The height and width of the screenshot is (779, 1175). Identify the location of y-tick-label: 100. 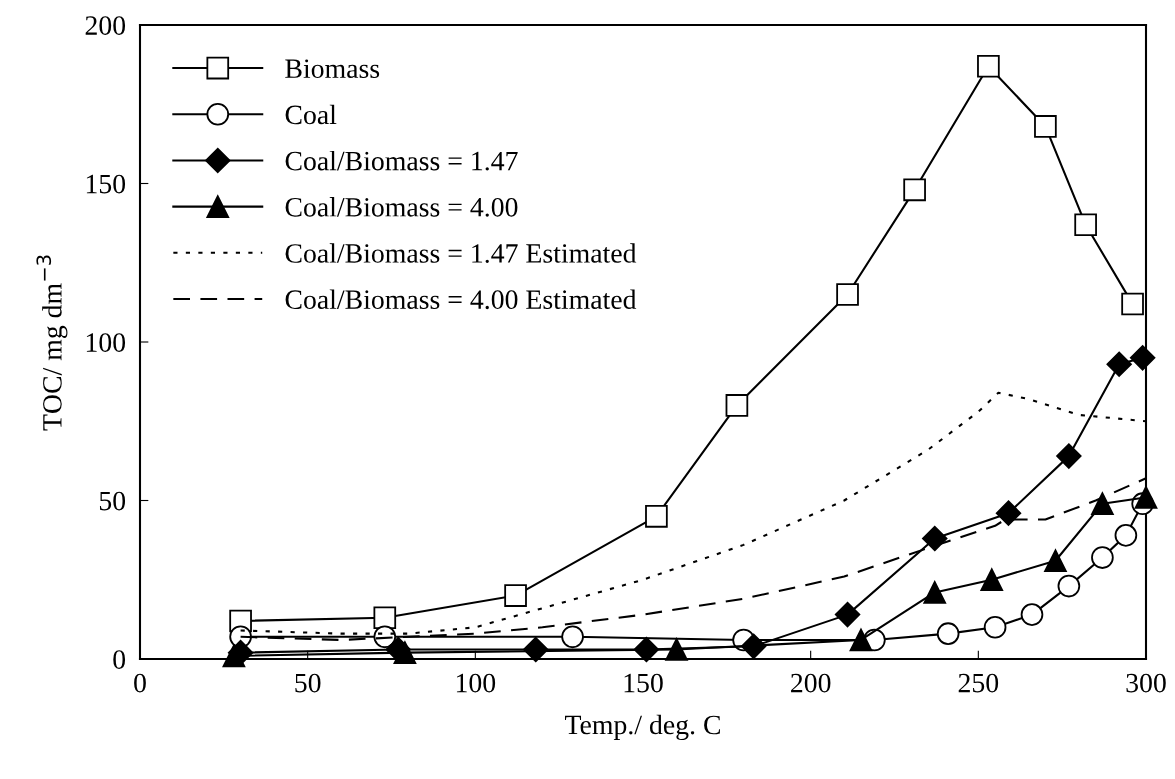
(106, 342).